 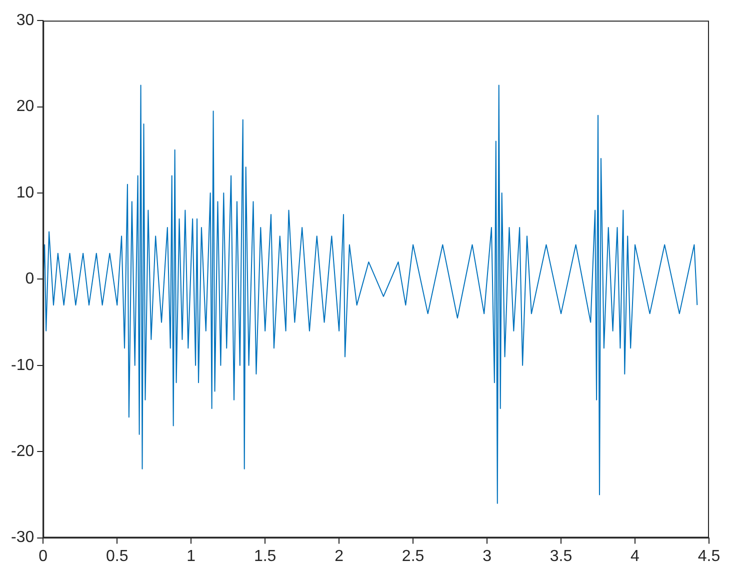 What do you see at coordinates (25, 107) in the screenshot?
I see `y-tick-label: 20` at bounding box center [25, 107].